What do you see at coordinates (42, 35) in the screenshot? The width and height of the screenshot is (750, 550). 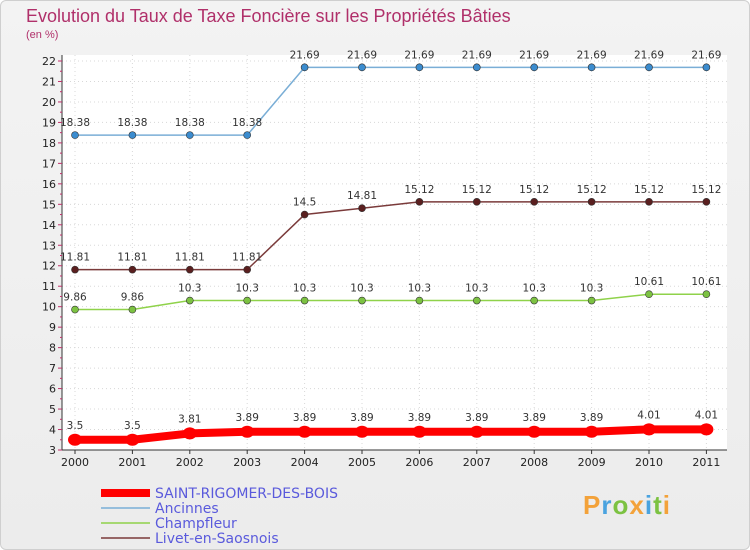 I see `unit-label: (en %)` at bounding box center [42, 35].